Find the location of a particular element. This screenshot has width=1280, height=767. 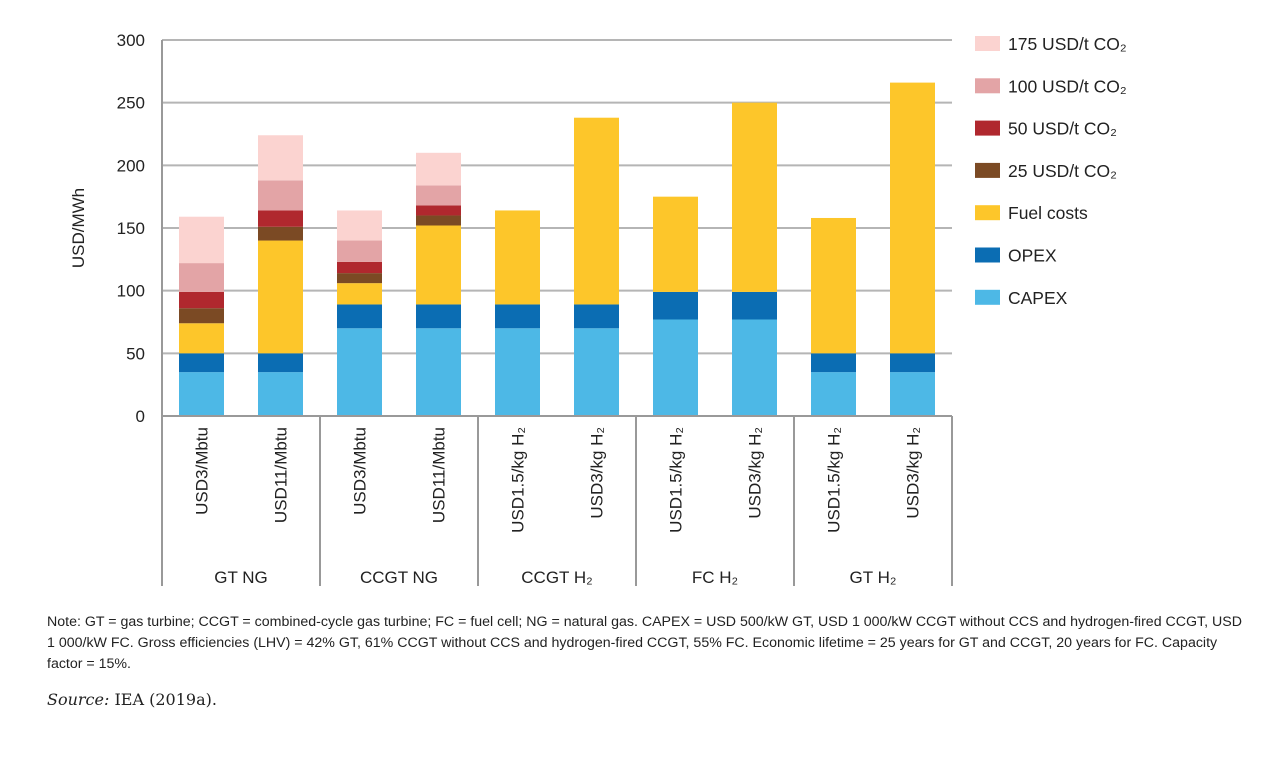

y-tick-label: 50 is located at coordinates (135, 353).